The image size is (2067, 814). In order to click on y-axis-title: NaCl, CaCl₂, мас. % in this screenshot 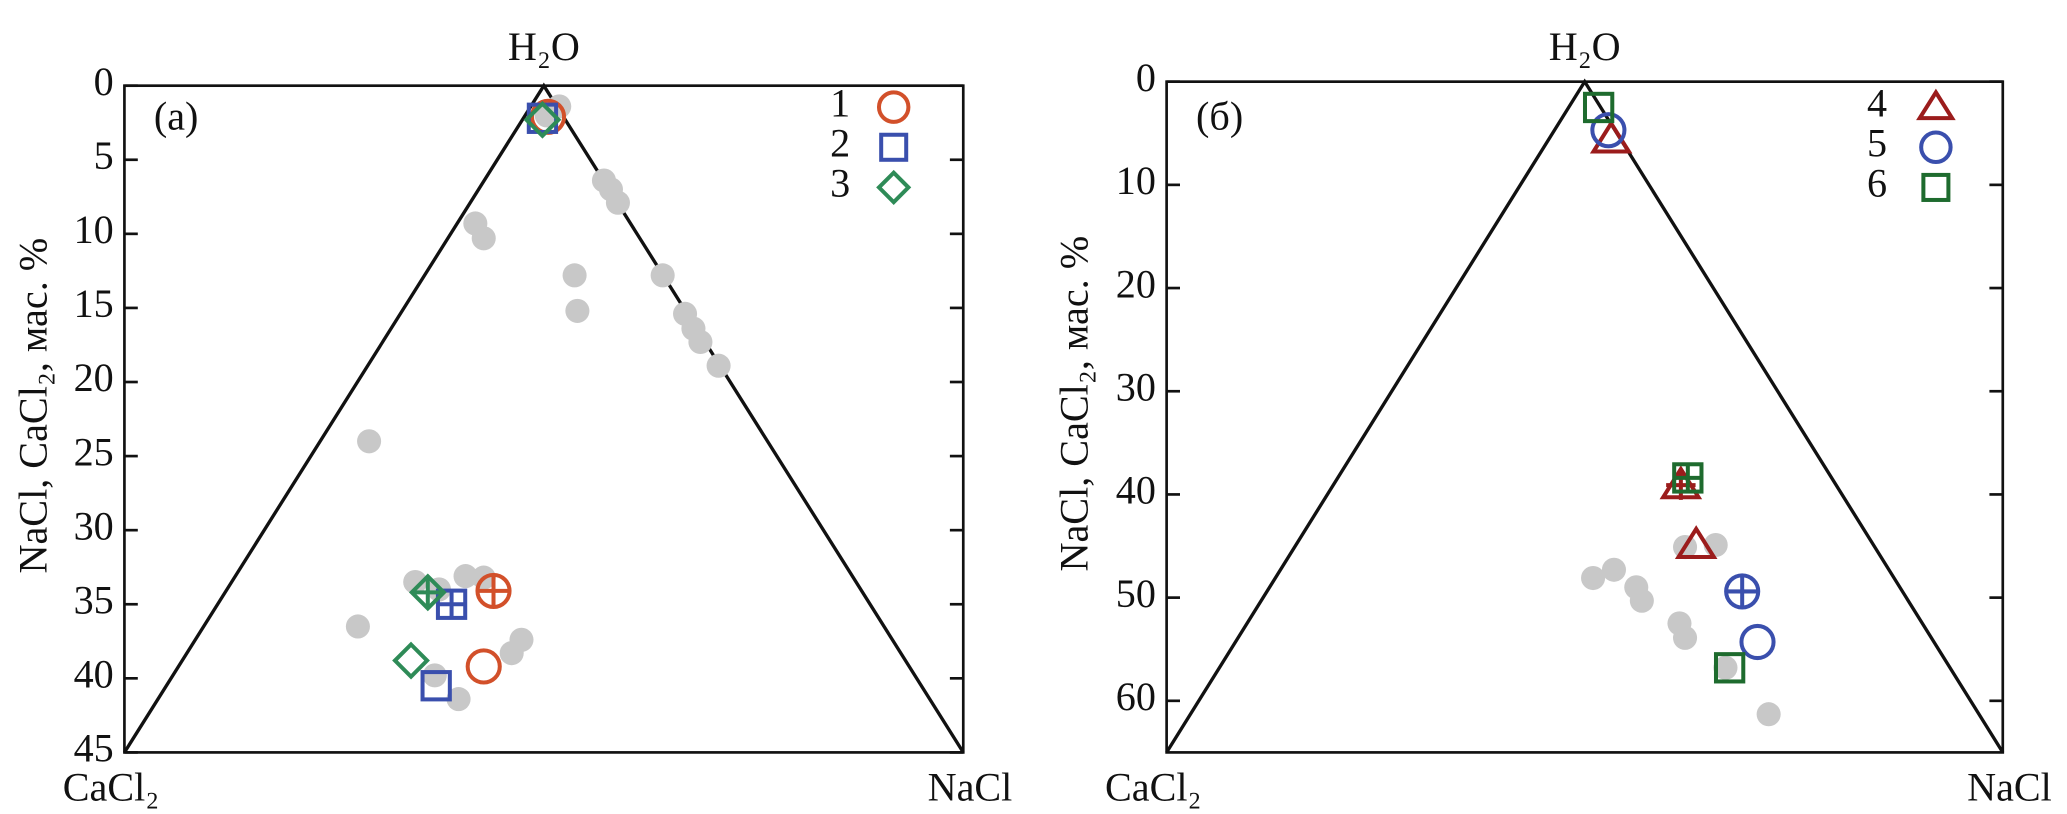, I will do `click(33, 406)`.